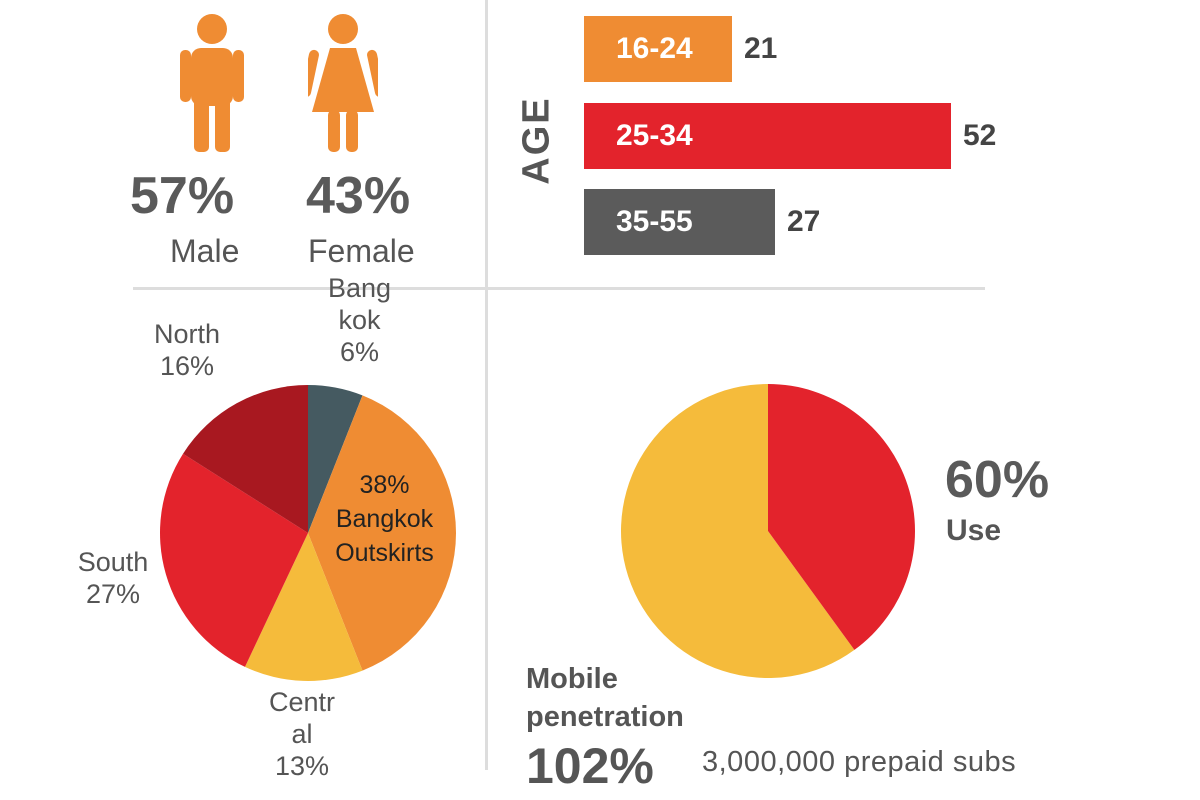  I want to click on pie-label-south-line1: South, so click(113, 562).